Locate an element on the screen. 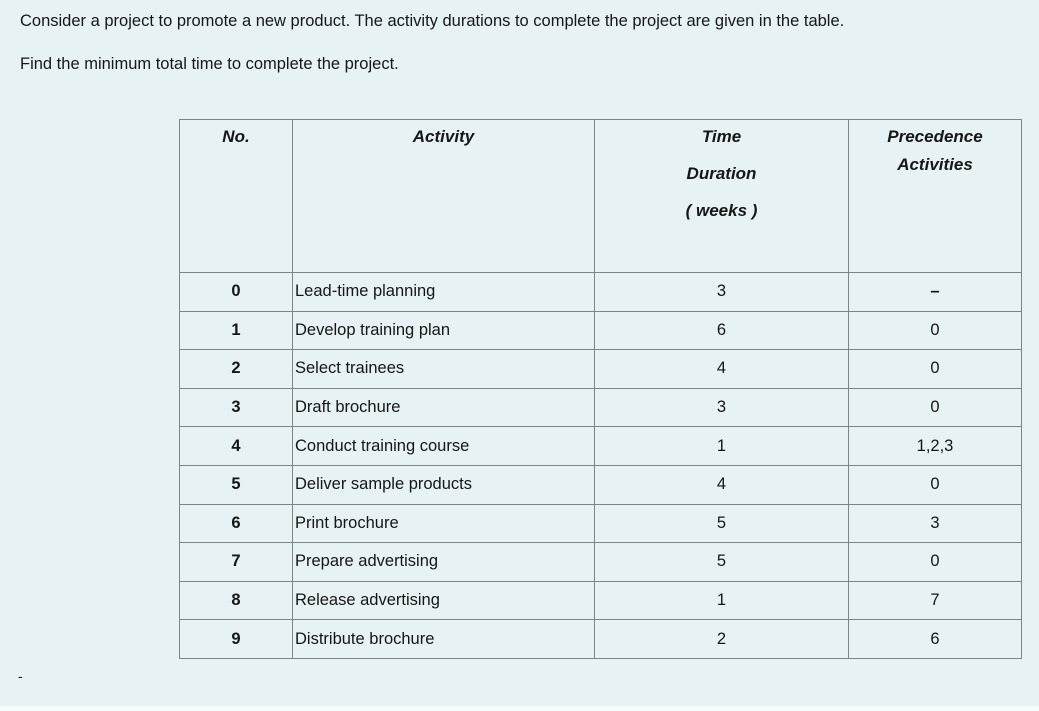 This screenshot has height=711, width=1039. cell-time: 2 is located at coordinates (721, 639).